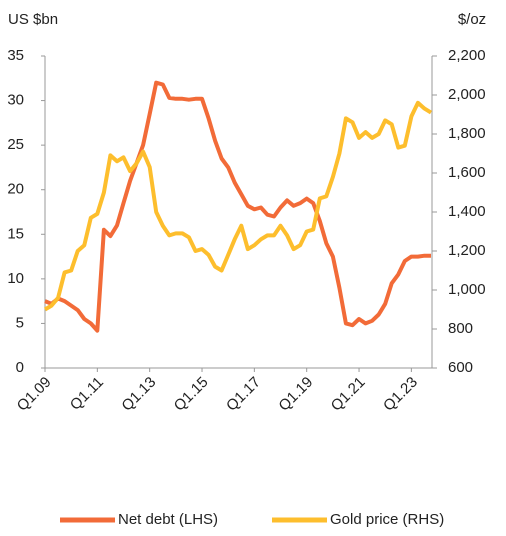  What do you see at coordinates (467, 250) in the screenshot?
I see `y2-tick-label: 1,200` at bounding box center [467, 250].